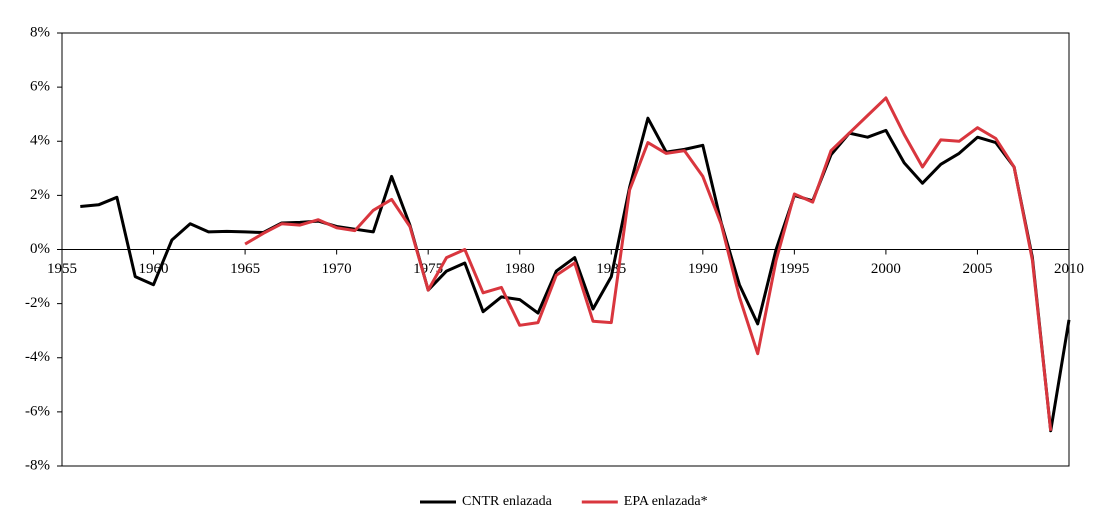 The height and width of the screenshot is (515, 1094). What do you see at coordinates (703, 269) in the screenshot?
I see `x-tick-label: 1990` at bounding box center [703, 269].